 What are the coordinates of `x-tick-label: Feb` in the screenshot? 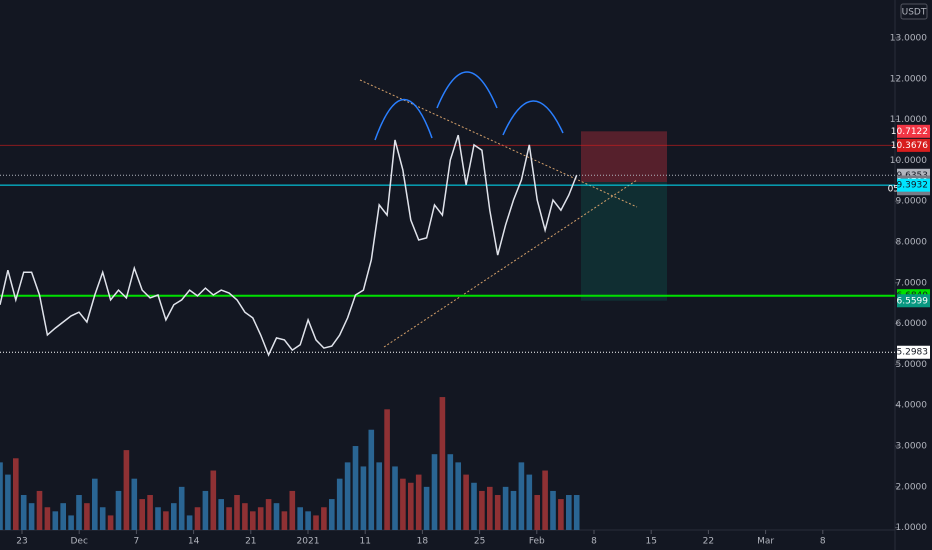 It's located at (537, 542).